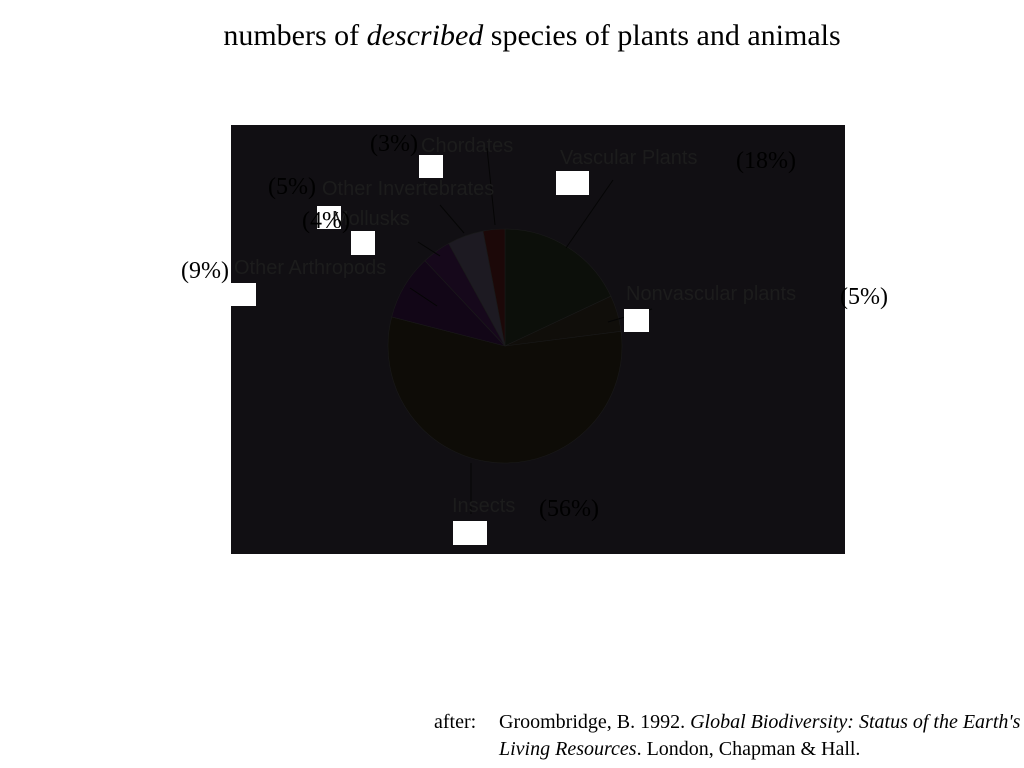  Describe the element at coordinates (505, 390) in the screenshot. I see `pie-slice-insects` at that location.